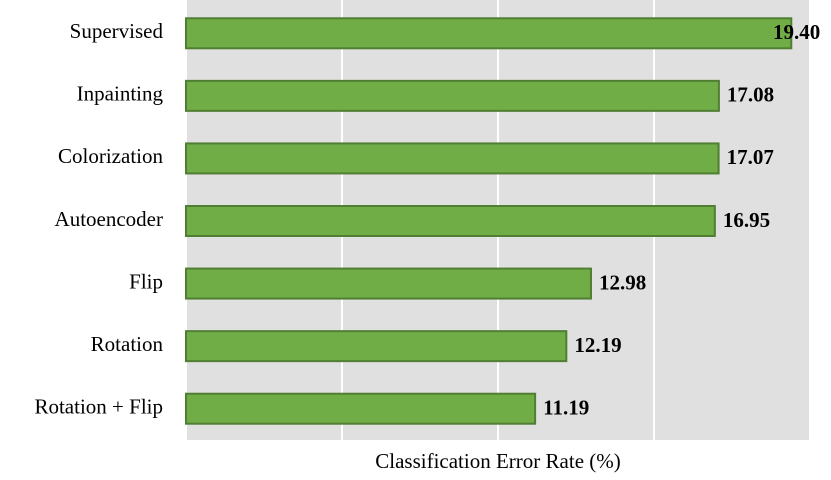 This screenshot has height=480, width=831. I want to click on y-tick-label: Supervised, so click(117, 31).